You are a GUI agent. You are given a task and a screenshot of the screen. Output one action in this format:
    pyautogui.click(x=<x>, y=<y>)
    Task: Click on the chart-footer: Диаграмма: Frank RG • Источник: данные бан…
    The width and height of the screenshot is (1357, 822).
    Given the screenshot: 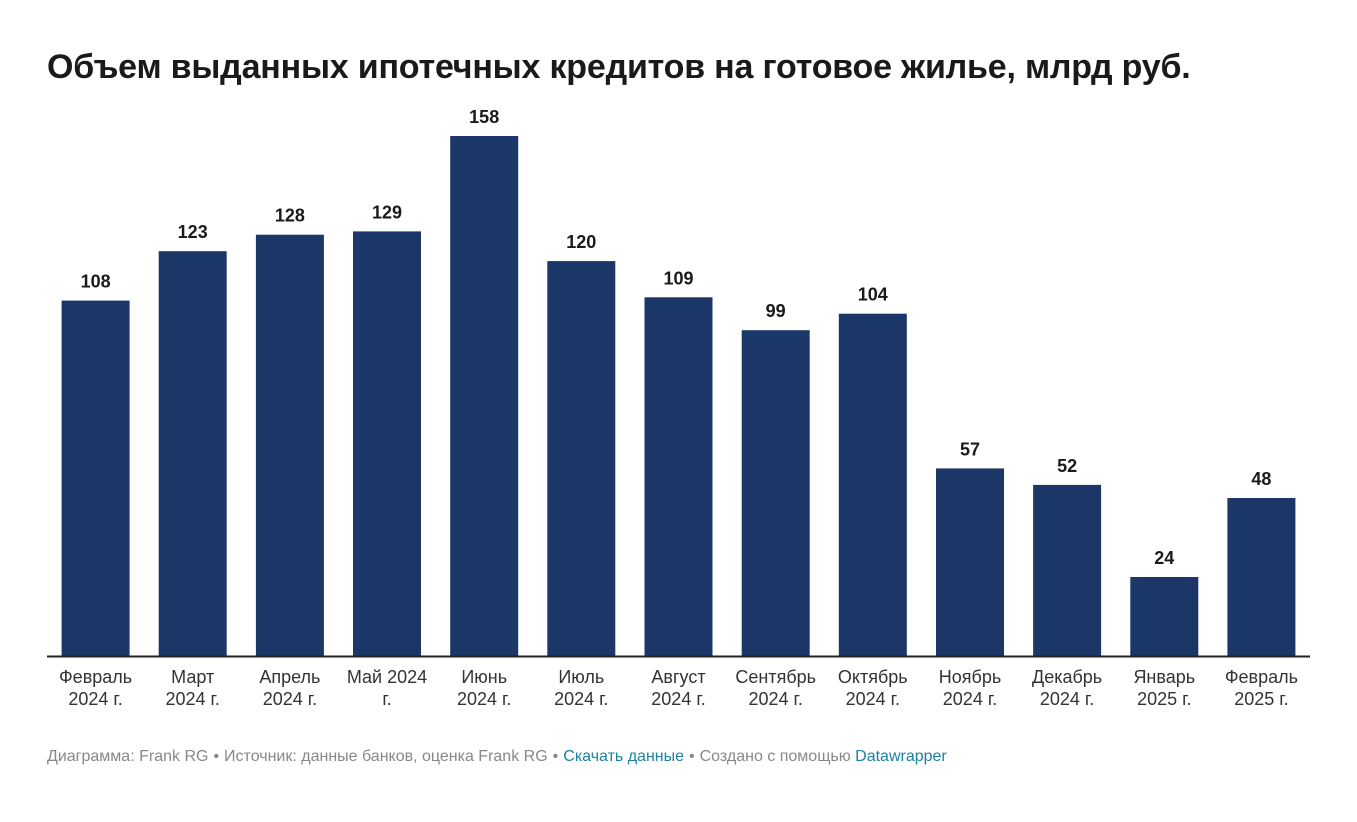 What is the action you would take?
    pyautogui.click(x=497, y=757)
    